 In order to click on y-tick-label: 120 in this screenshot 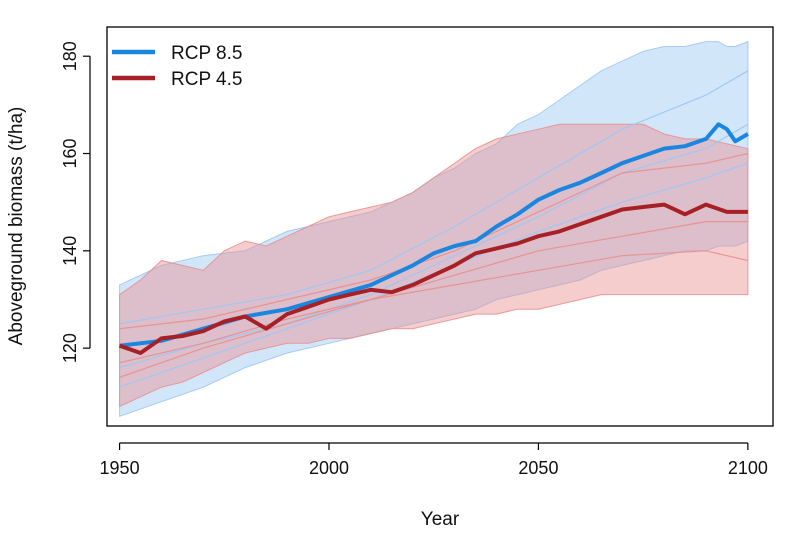, I will do `click(70, 348)`.